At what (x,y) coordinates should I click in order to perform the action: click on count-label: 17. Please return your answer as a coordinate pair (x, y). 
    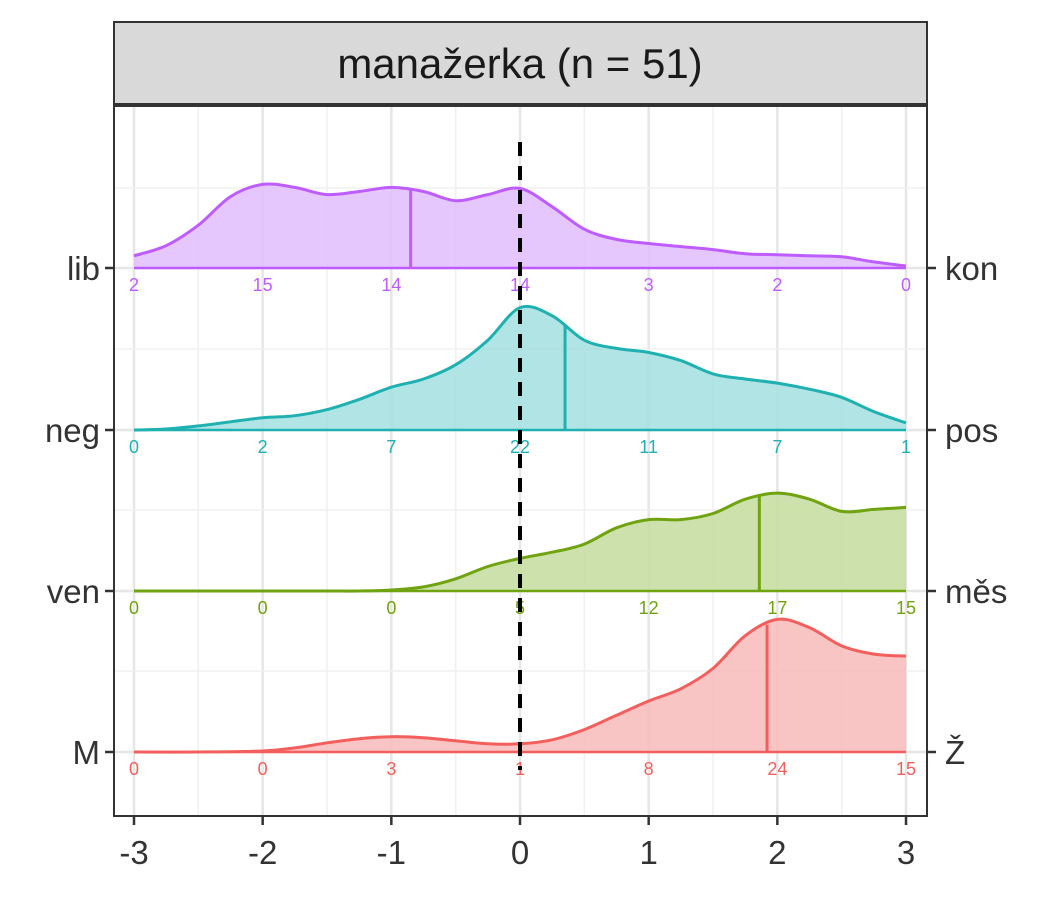
    Looking at the image, I should click on (777, 608).